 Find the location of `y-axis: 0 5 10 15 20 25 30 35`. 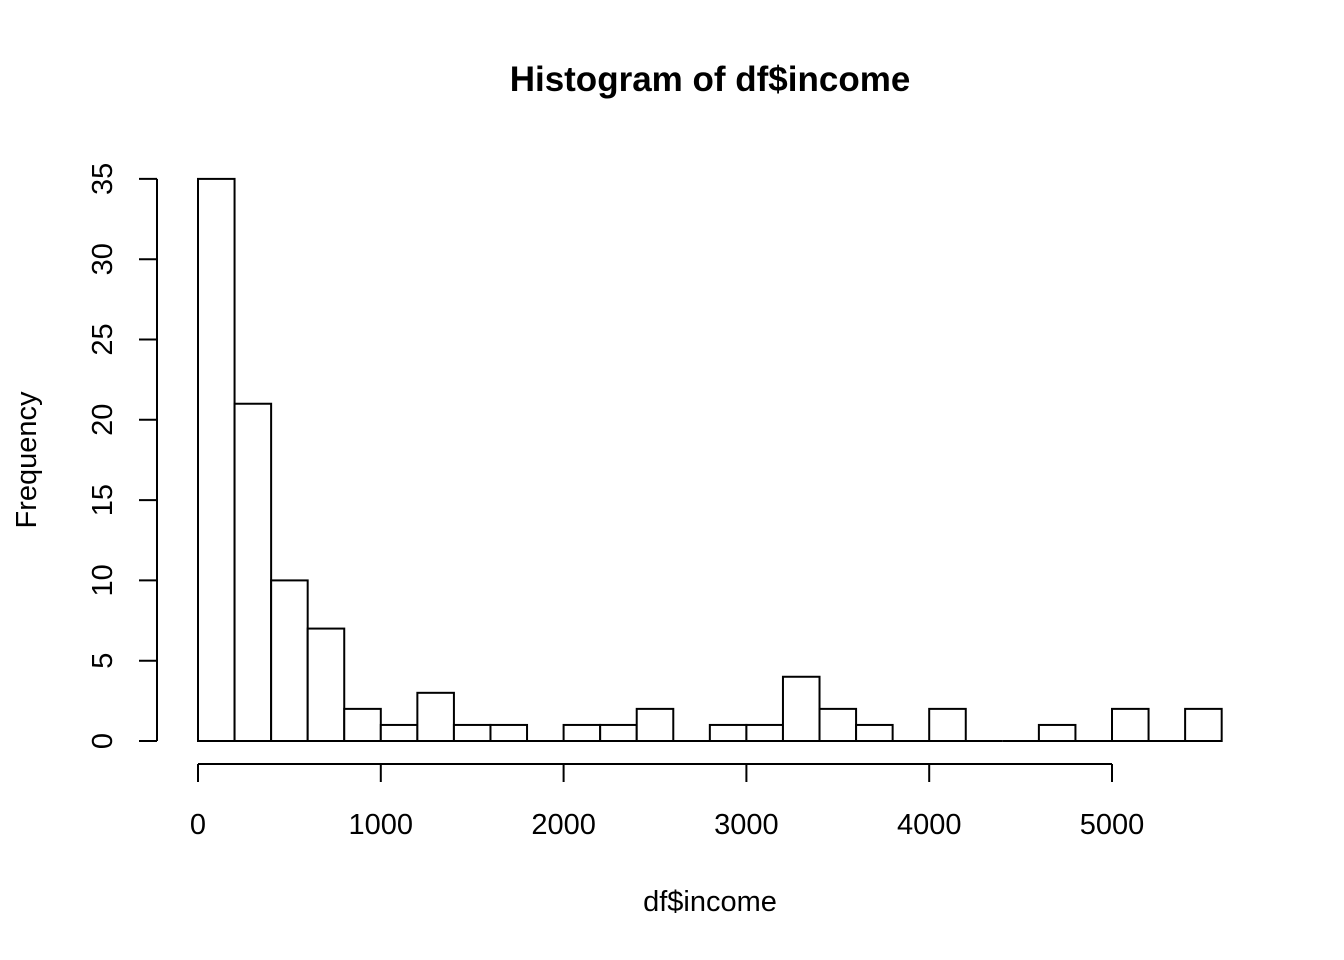

y-axis: 0 5 10 15 20 25 30 35 is located at coordinates (122, 456).